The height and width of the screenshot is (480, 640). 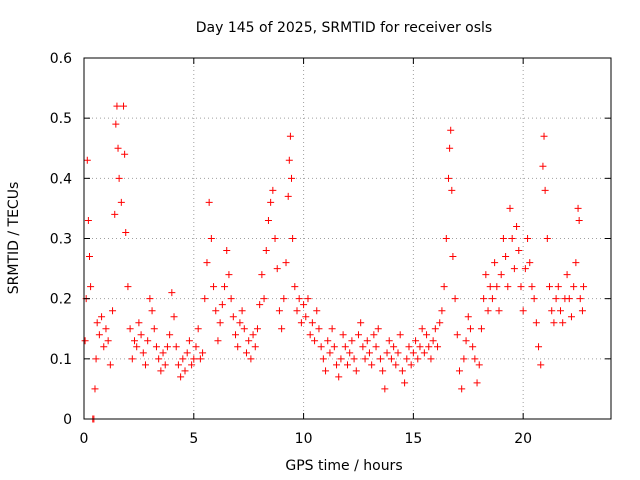 I want to click on x-axis-label: GPS time / hours, so click(x=343, y=466).